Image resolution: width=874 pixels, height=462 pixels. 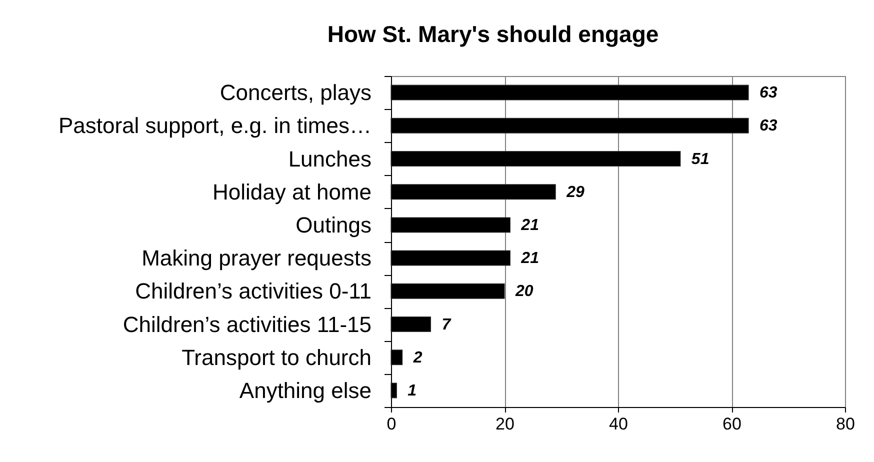 What do you see at coordinates (292, 191) in the screenshot?
I see `y-tick-label: Holiday at home` at bounding box center [292, 191].